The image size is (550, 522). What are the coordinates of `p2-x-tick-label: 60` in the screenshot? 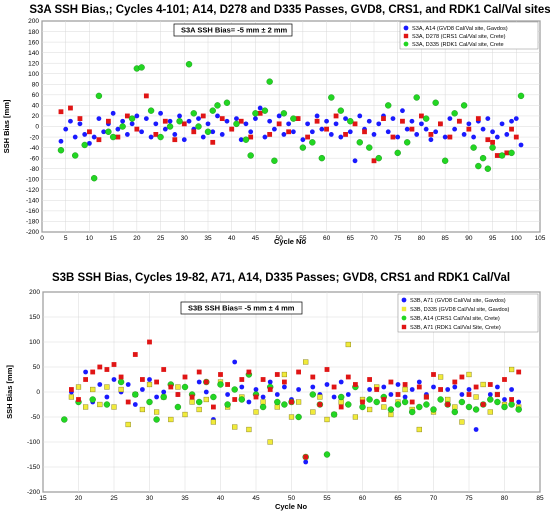 It's located at (363, 498).